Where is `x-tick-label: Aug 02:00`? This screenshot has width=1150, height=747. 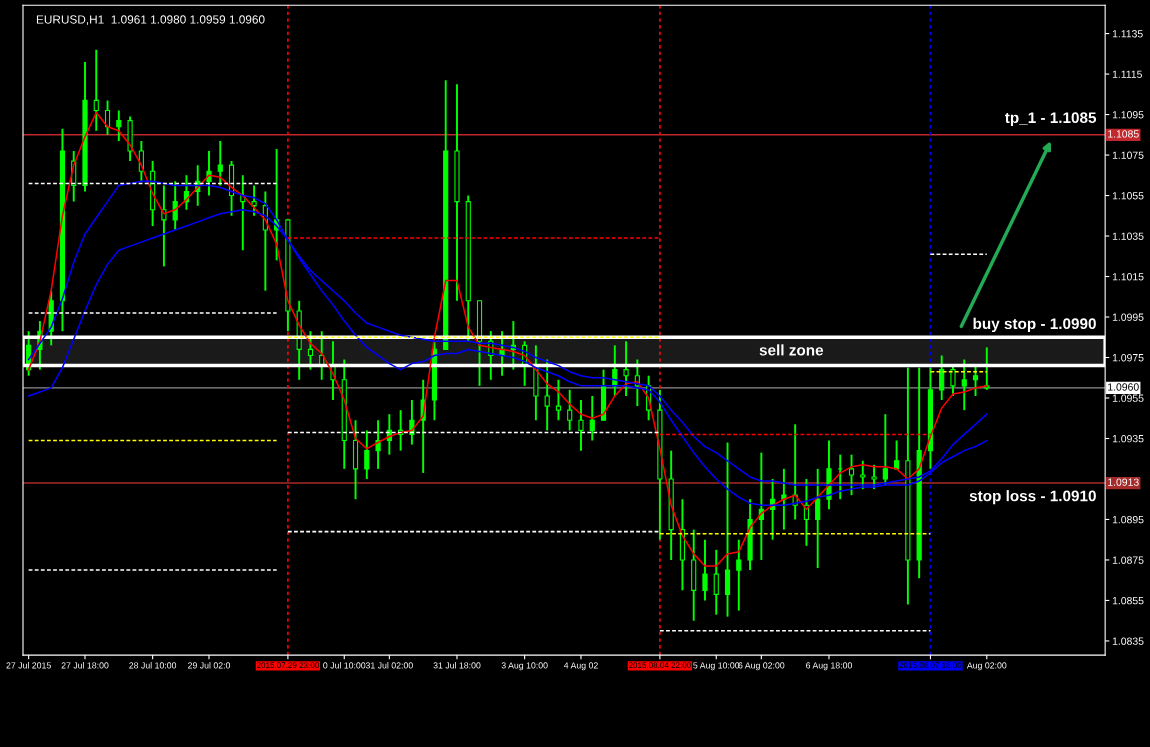 x-tick-label: Aug 02:00 is located at coordinates (986, 666).